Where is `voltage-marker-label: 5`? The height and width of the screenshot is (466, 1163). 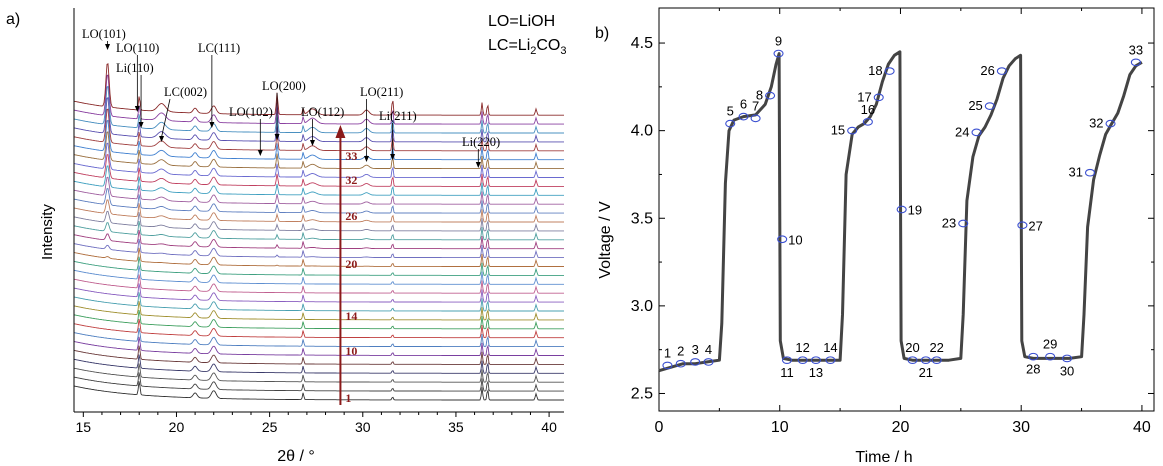 voltage-marker-label: 5 is located at coordinates (730, 111).